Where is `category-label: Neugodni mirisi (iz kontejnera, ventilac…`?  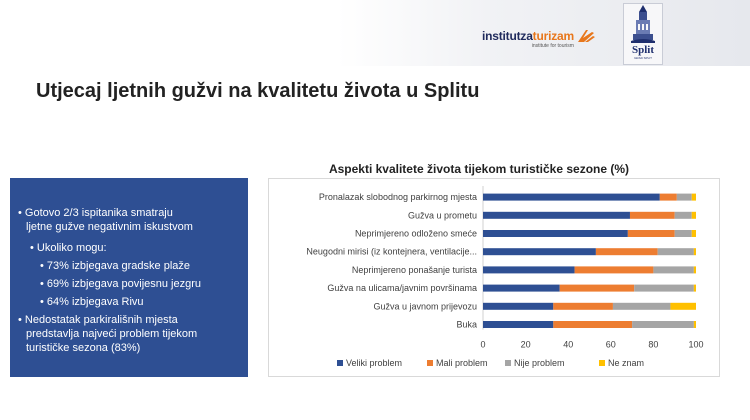 category-label: Neugodni mirisi (iz kontejnera, ventilac… is located at coordinates (391, 252).